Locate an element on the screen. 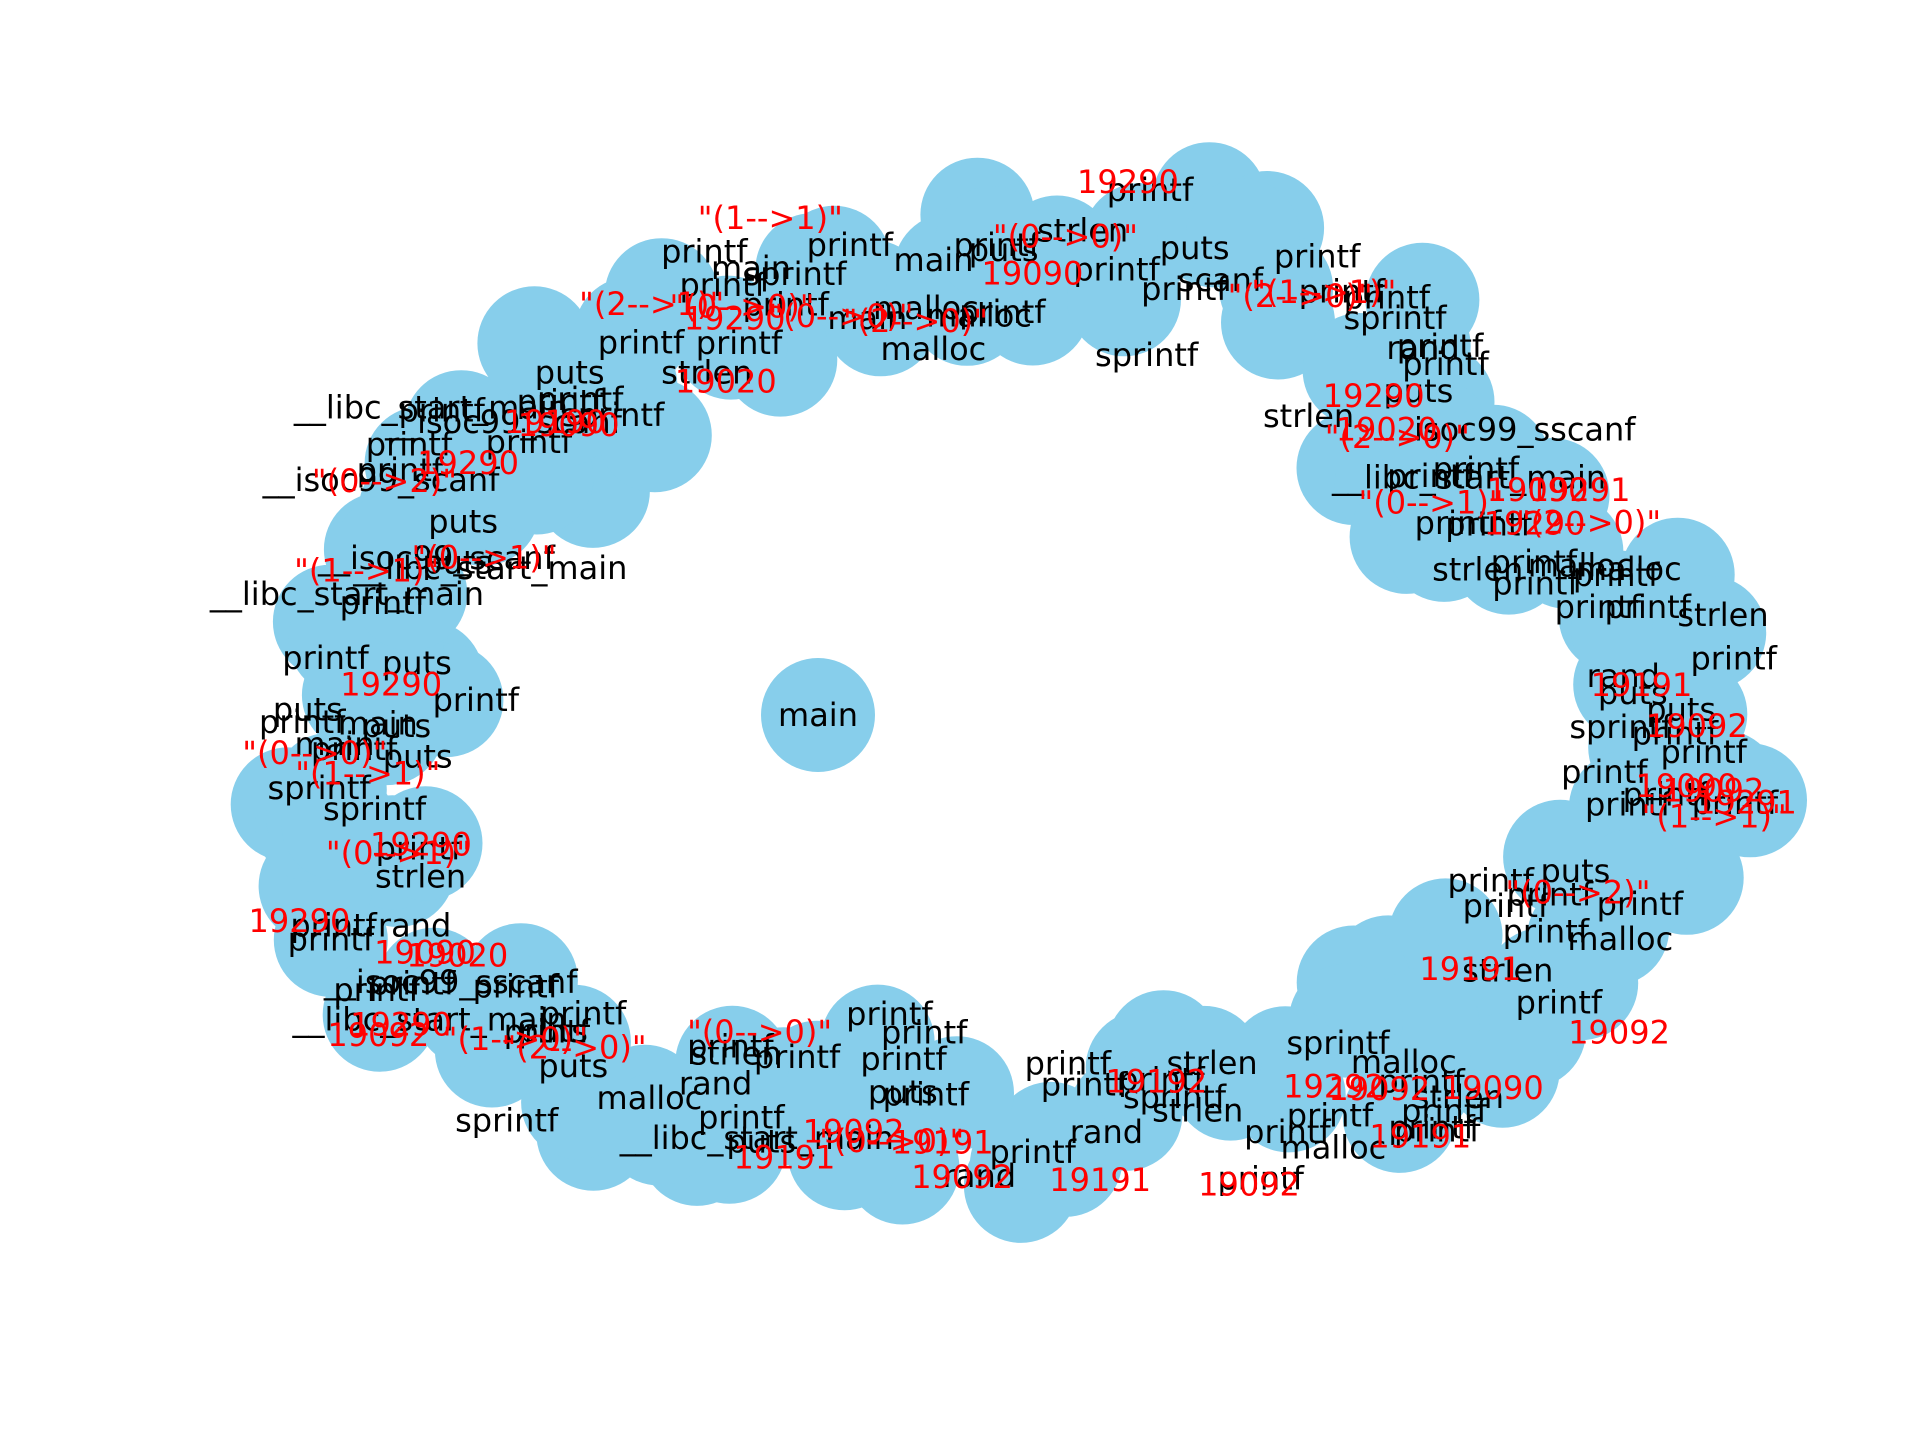 Image resolution: width=1920 pixels, height=1440 pixels. edge-label: "(0-->2)" is located at coordinates (1577, 893).